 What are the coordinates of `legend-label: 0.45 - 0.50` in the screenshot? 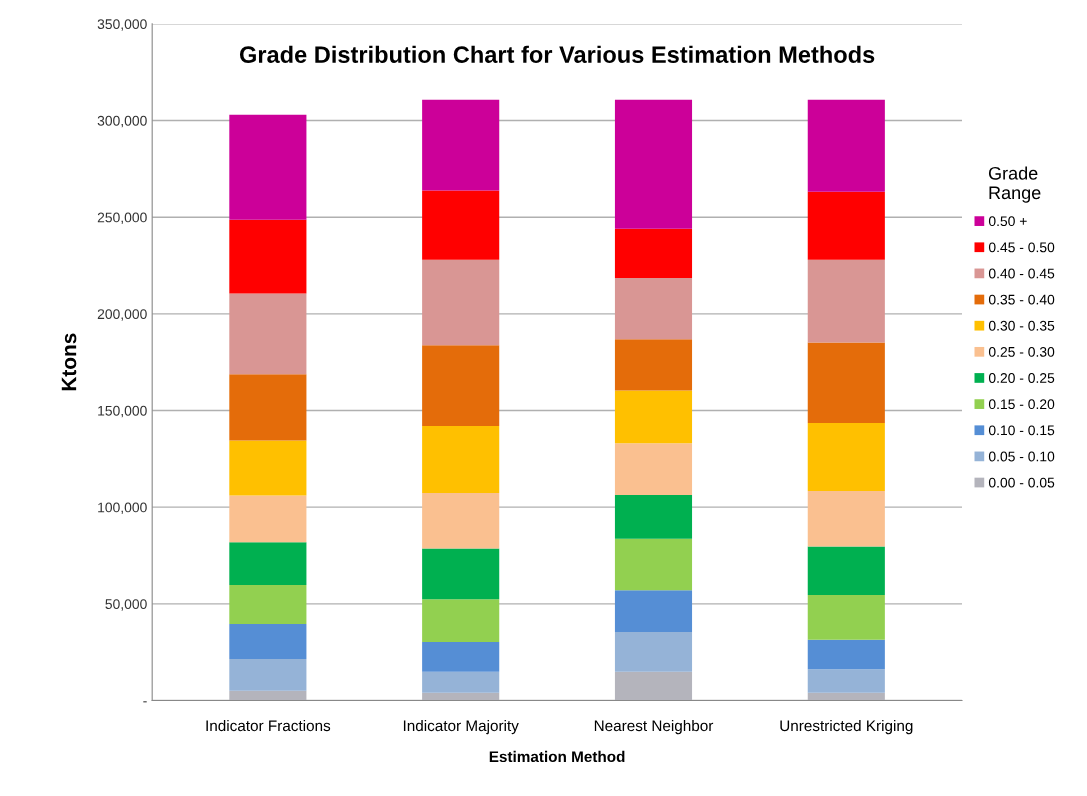 It's located at (1021, 247).